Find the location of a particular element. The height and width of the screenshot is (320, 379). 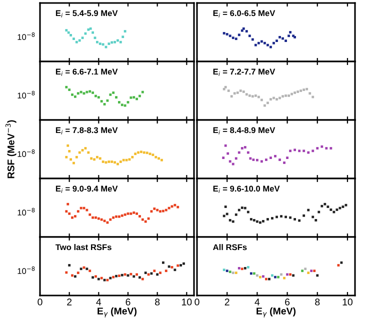

chart-title: Two last RSFs is located at coordinates (83, 247).